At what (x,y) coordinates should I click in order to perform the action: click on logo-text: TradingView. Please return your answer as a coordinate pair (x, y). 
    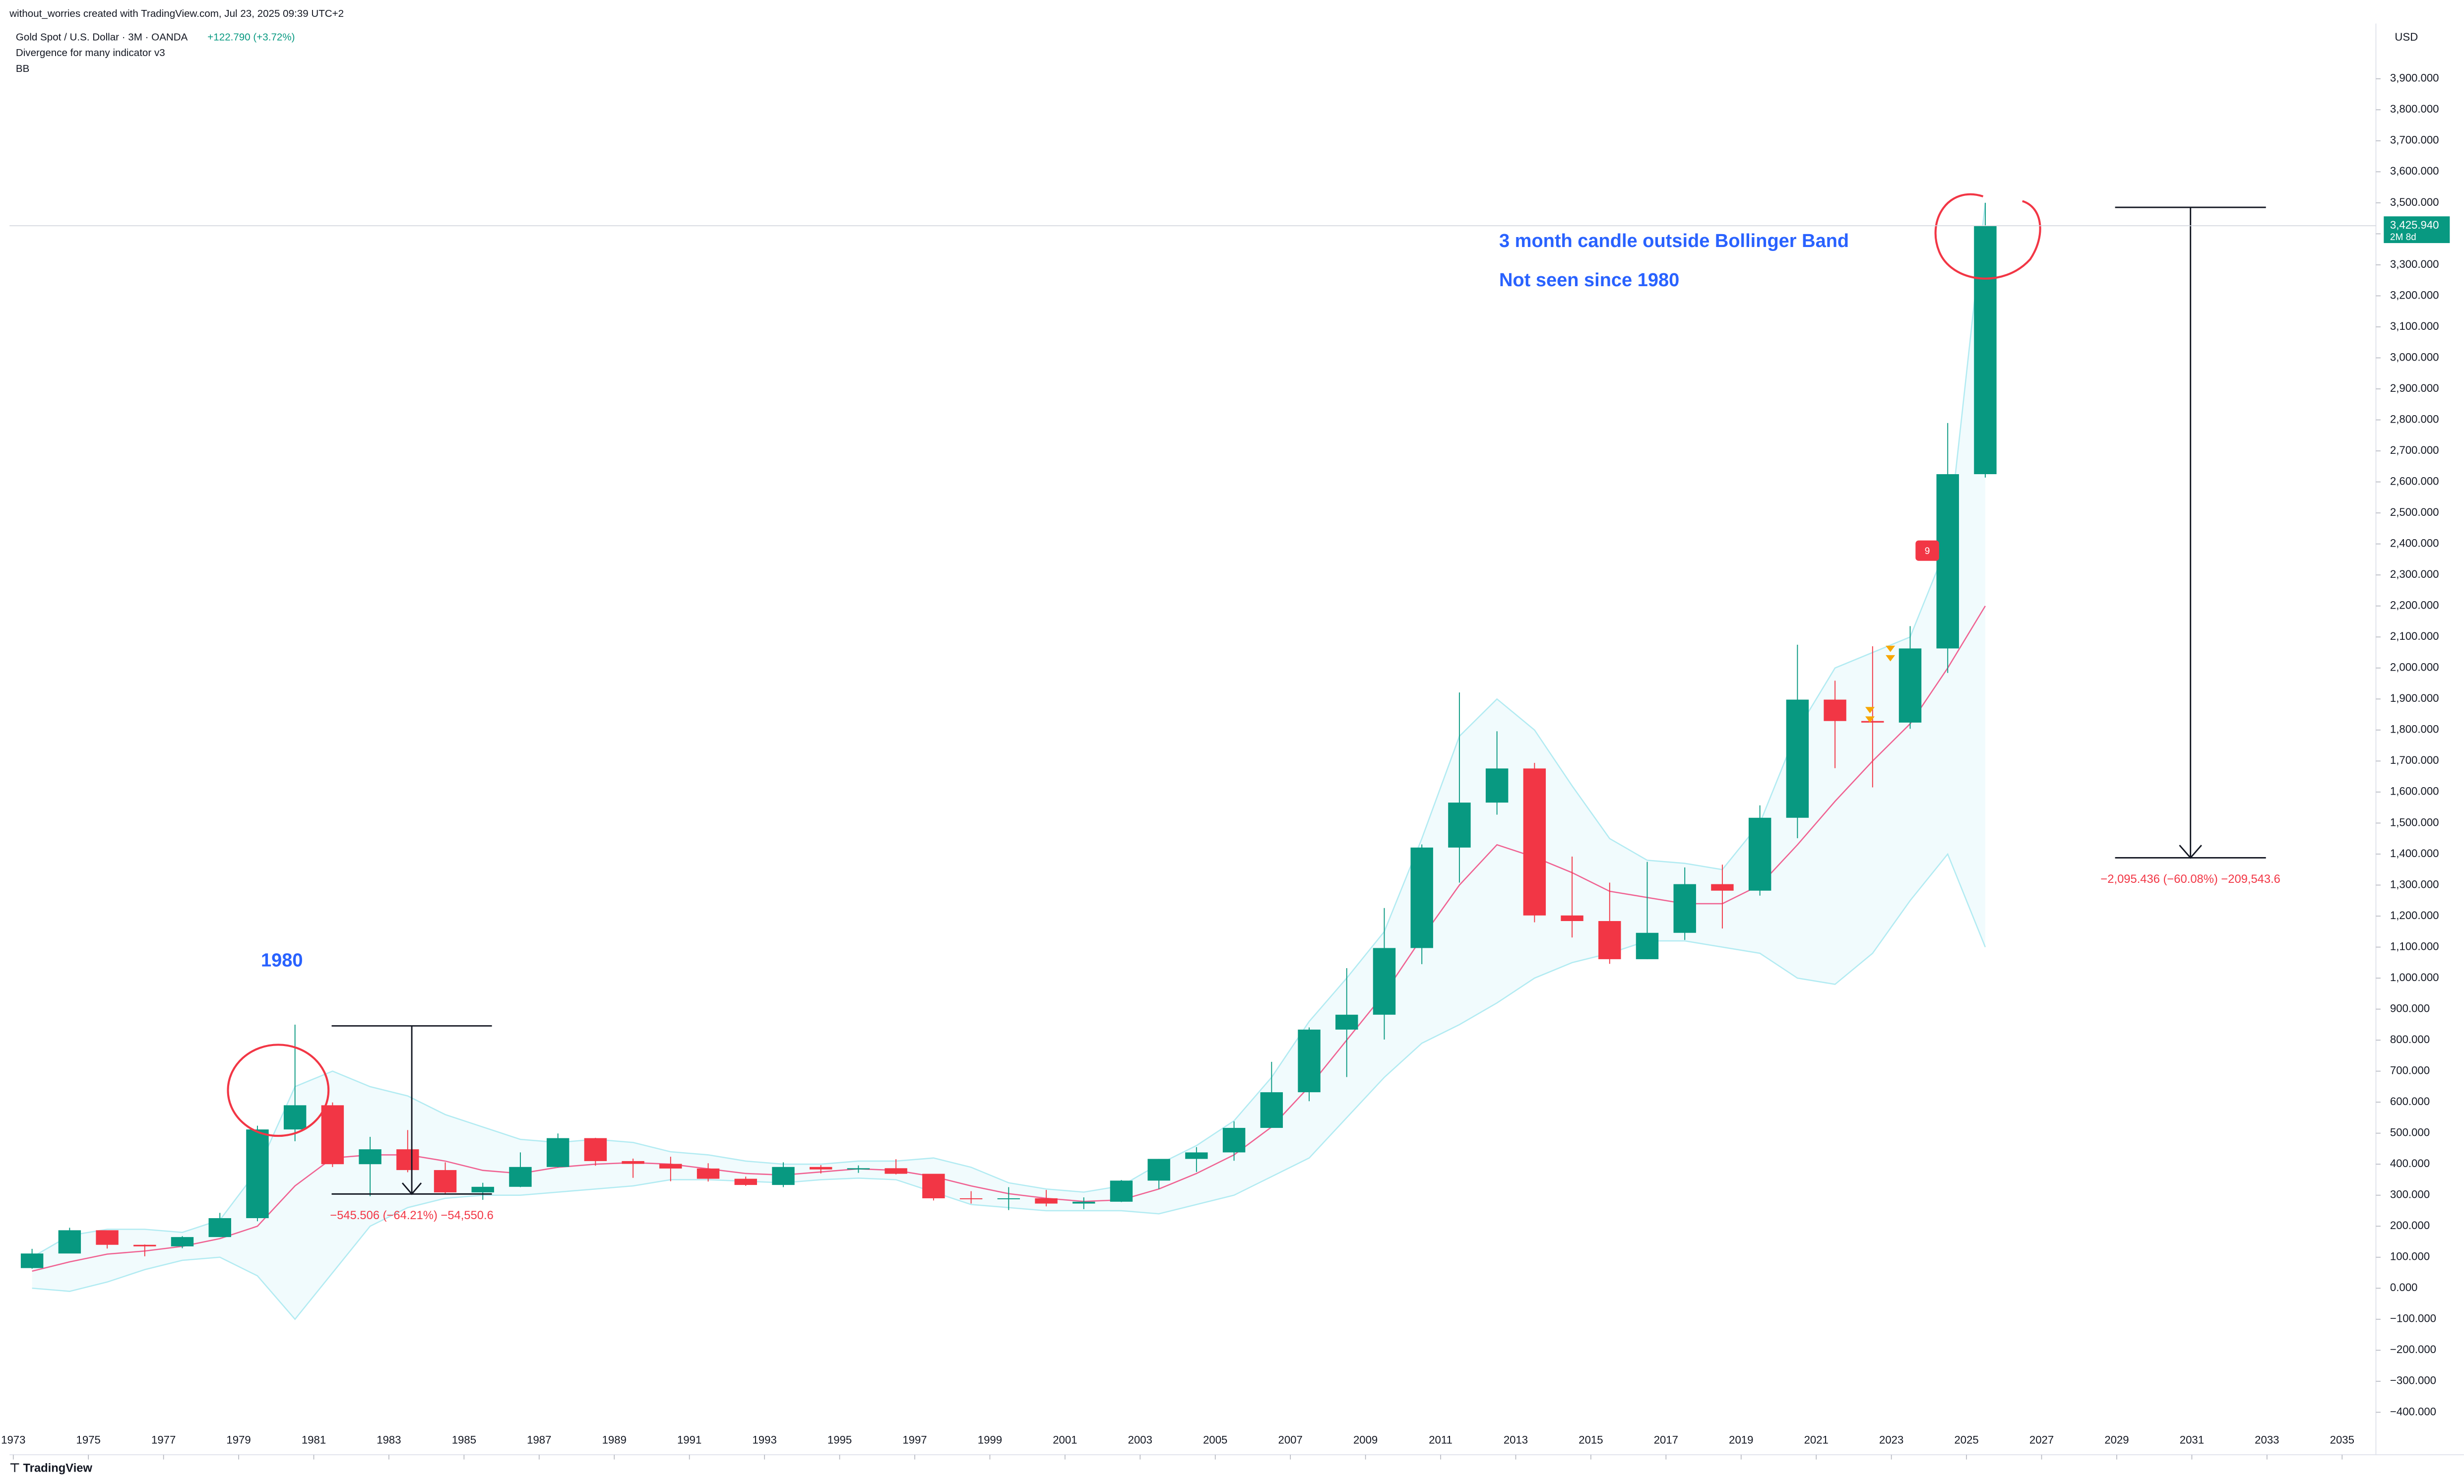
    Looking at the image, I should click on (58, 1468).